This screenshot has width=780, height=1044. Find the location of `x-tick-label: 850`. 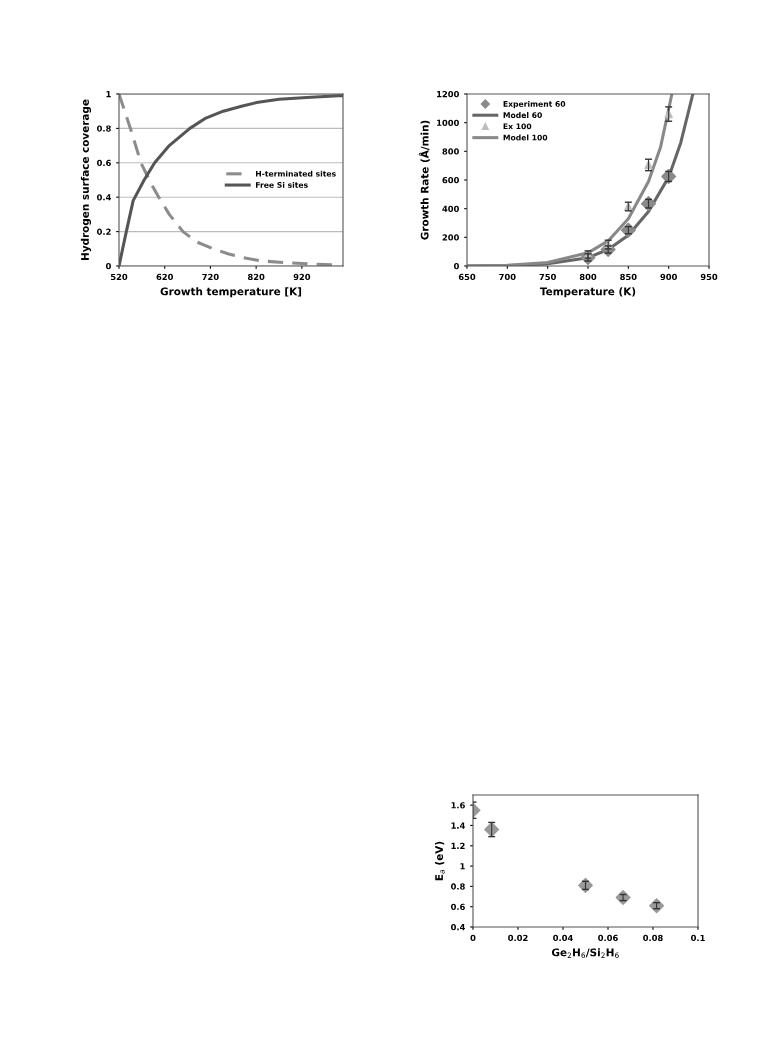

x-tick-label: 850 is located at coordinates (628, 277).